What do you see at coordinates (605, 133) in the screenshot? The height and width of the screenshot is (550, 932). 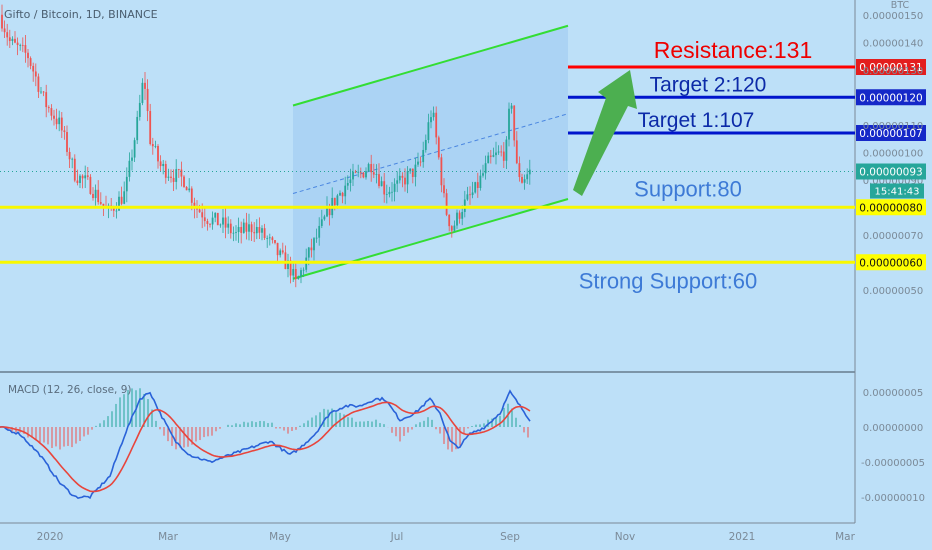 I see `up-arrow` at bounding box center [605, 133].